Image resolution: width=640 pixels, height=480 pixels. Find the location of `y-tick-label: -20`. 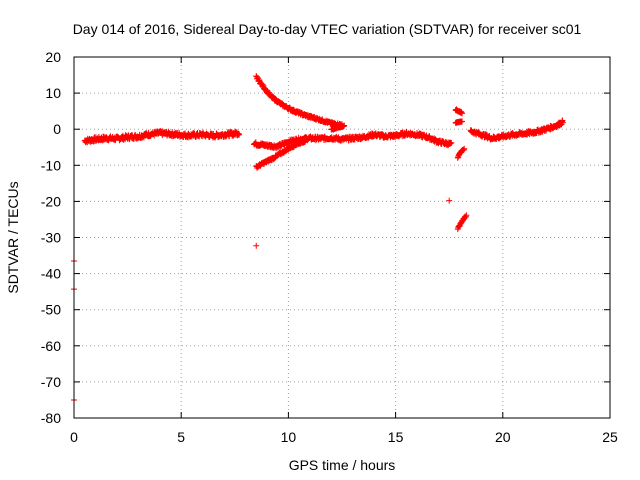

y-tick-label: -20 is located at coordinates (51, 201).